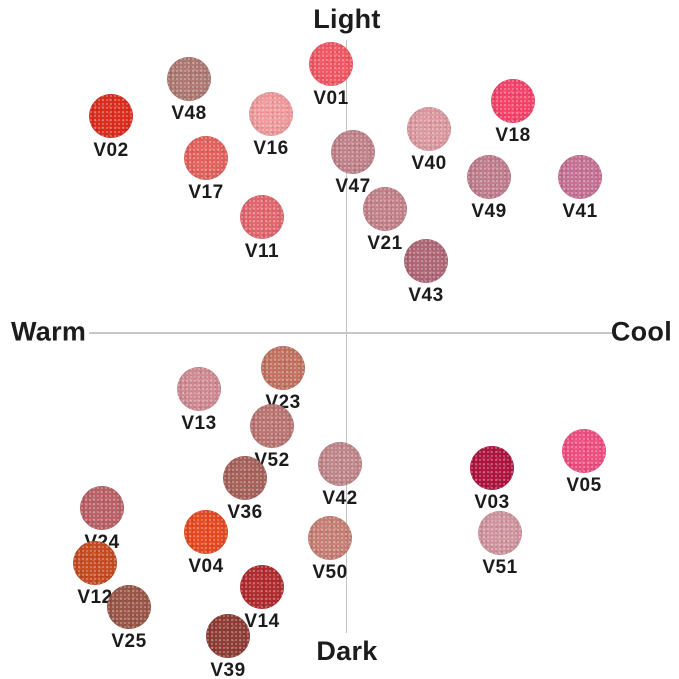 This screenshot has width=679, height=679. What do you see at coordinates (385, 243) in the screenshot?
I see `shade-label-v21: V21` at bounding box center [385, 243].